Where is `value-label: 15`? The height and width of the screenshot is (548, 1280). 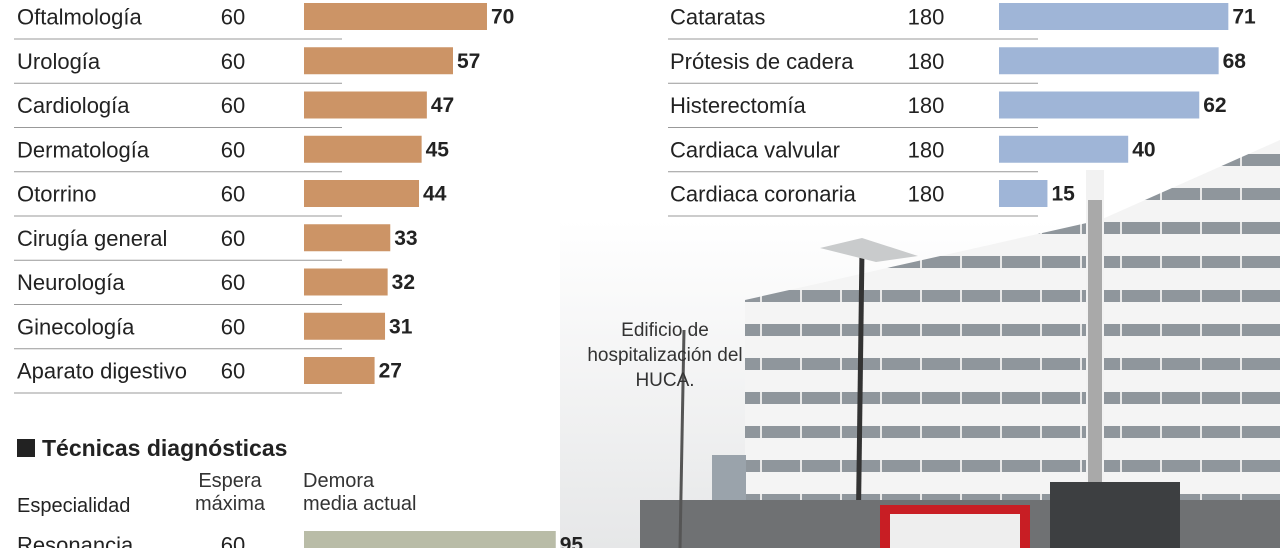 value-label: 15 is located at coordinates (1063, 194).